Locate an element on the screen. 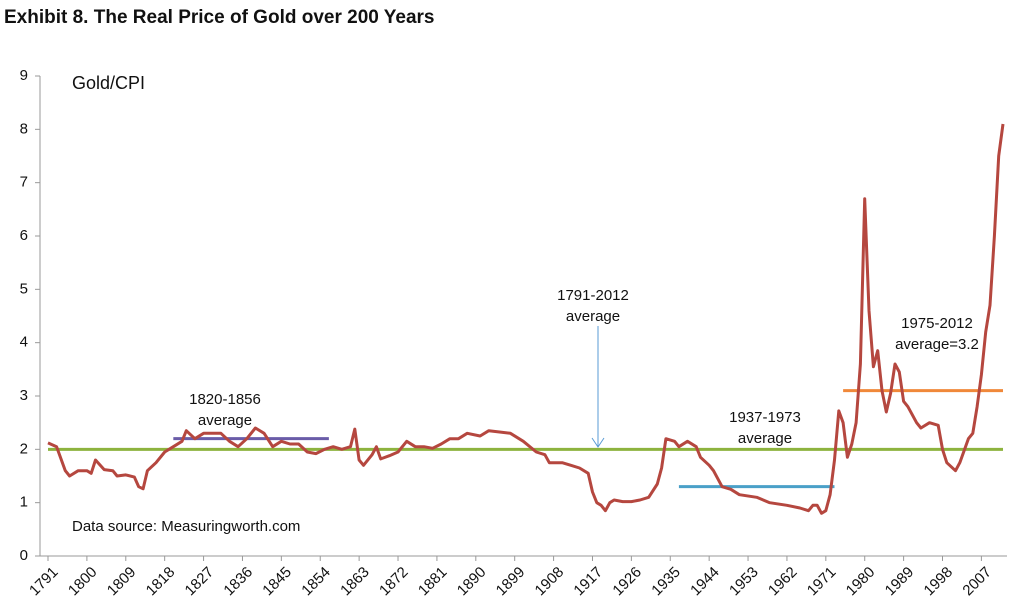 Image resolution: width=1024 pixels, height=616 pixels. series-label: Gold/CPI is located at coordinates (108, 83).